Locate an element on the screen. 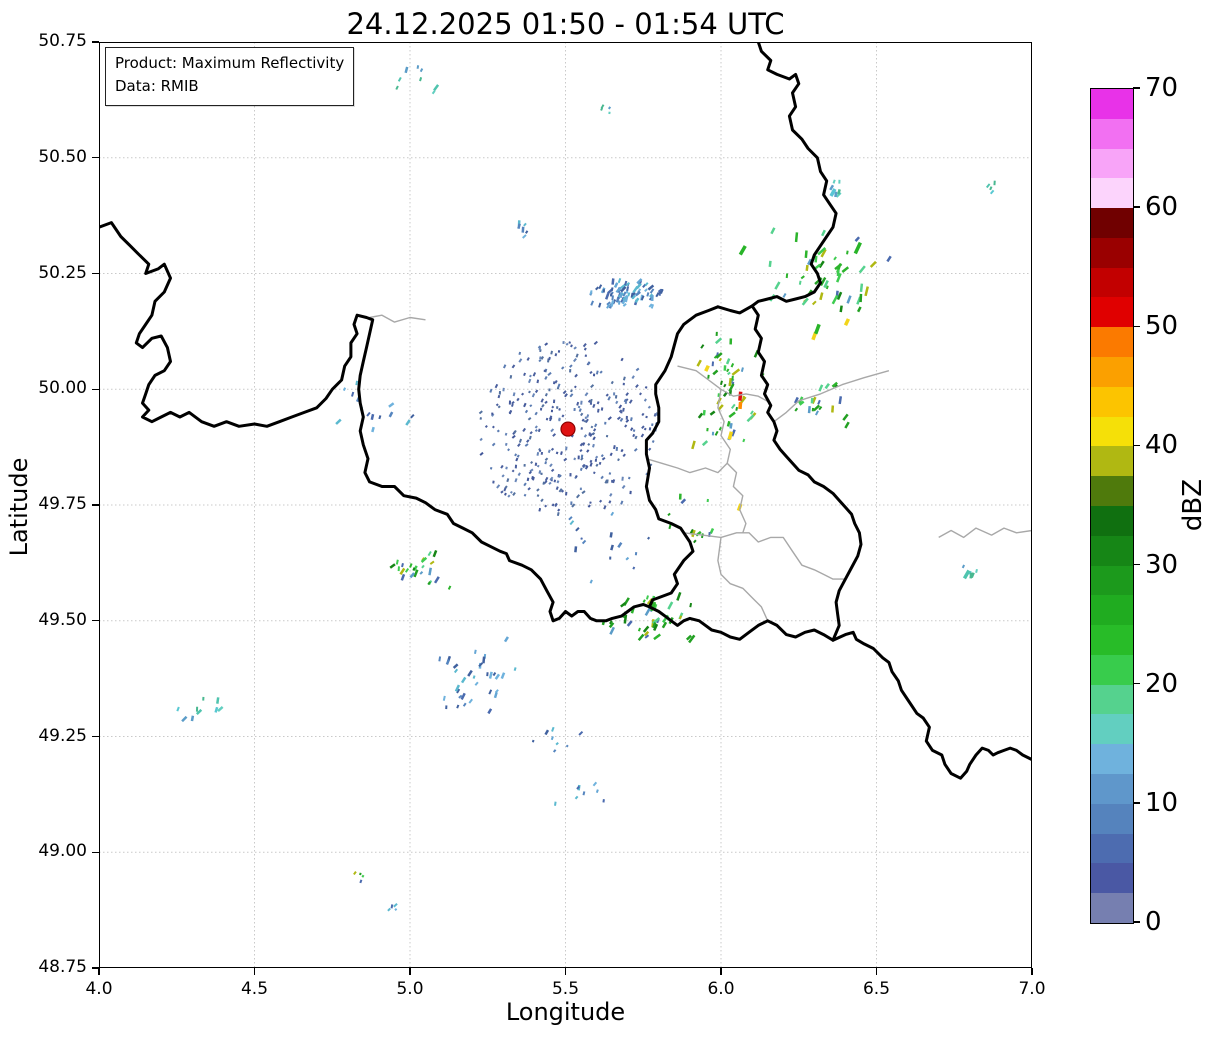 This screenshot has width=1219, height=1040. admin-border-lux-canton-south is located at coordinates (764, 556).